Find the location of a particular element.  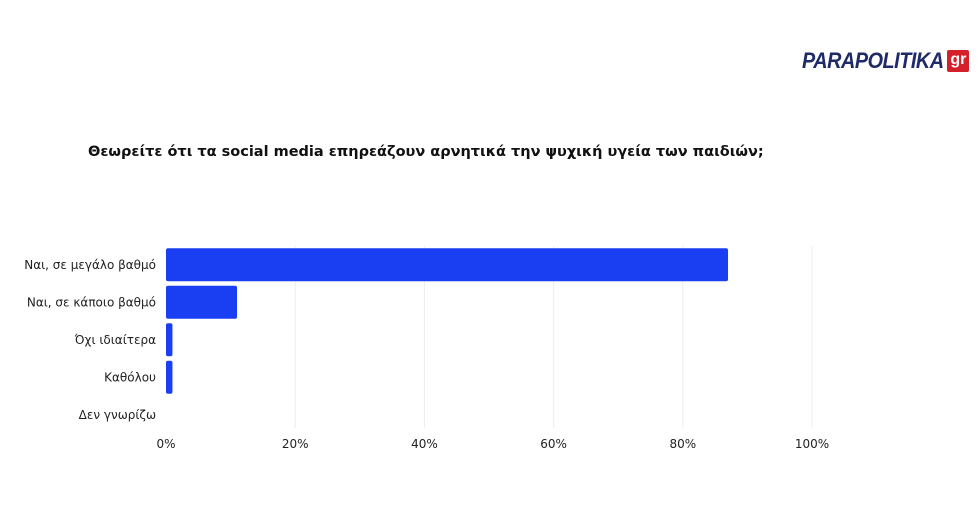

logo-wordmark: PARAPOLITIKA is located at coordinates (873, 60).